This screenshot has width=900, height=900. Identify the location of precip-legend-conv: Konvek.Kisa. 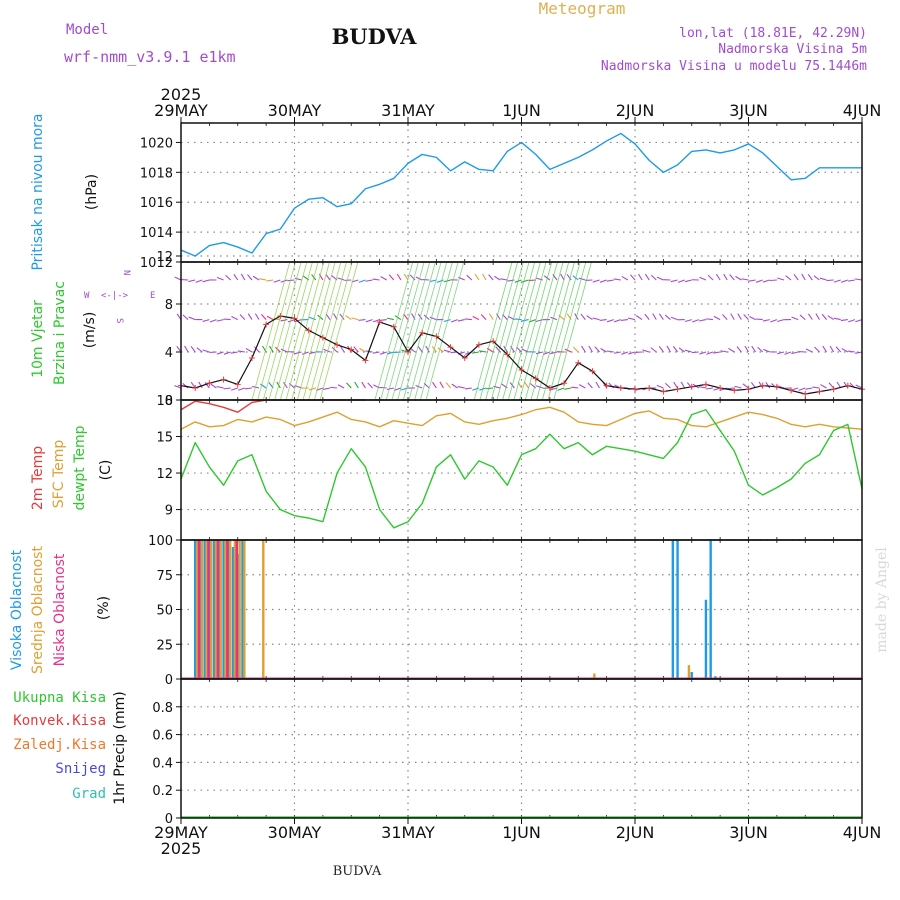
(59, 721).